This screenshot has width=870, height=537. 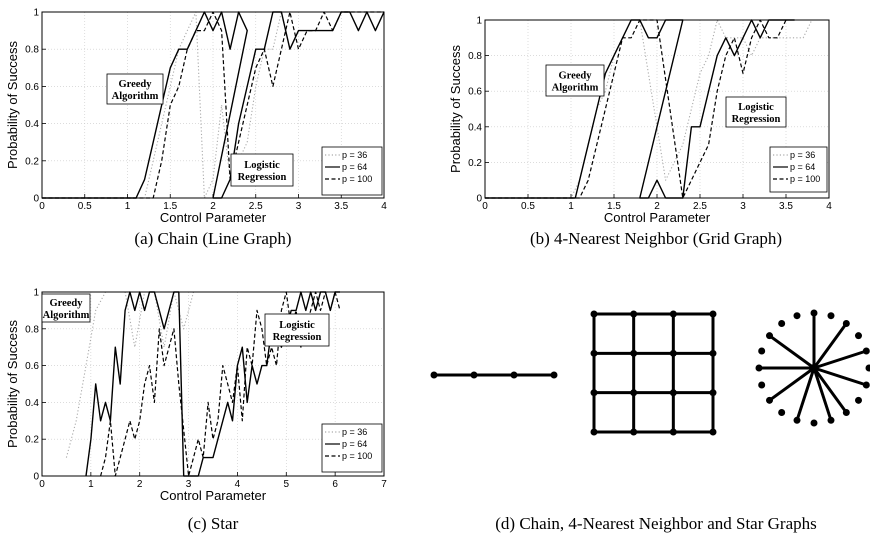 What do you see at coordinates (614, 206) in the screenshot?
I see `x-tick-label: 1.5` at bounding box center [614, 206].